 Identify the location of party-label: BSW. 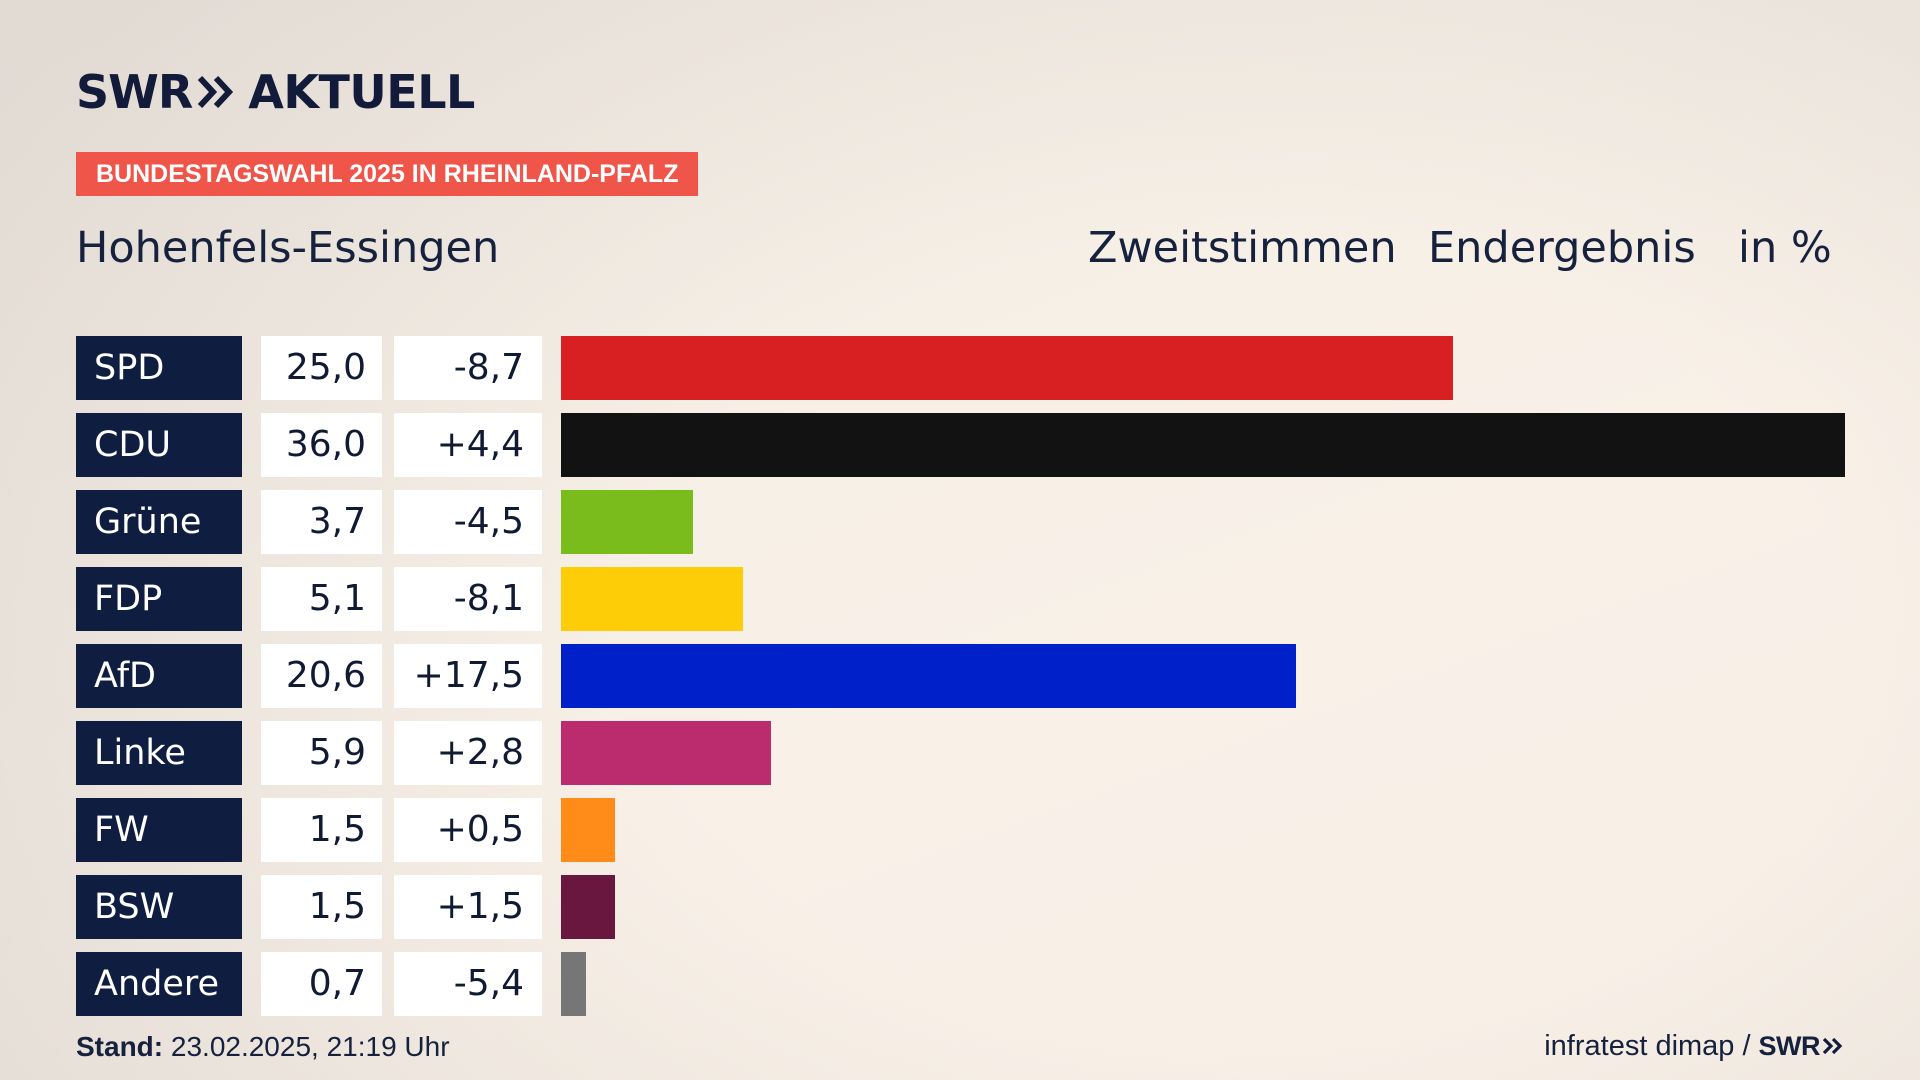
(159, 907).